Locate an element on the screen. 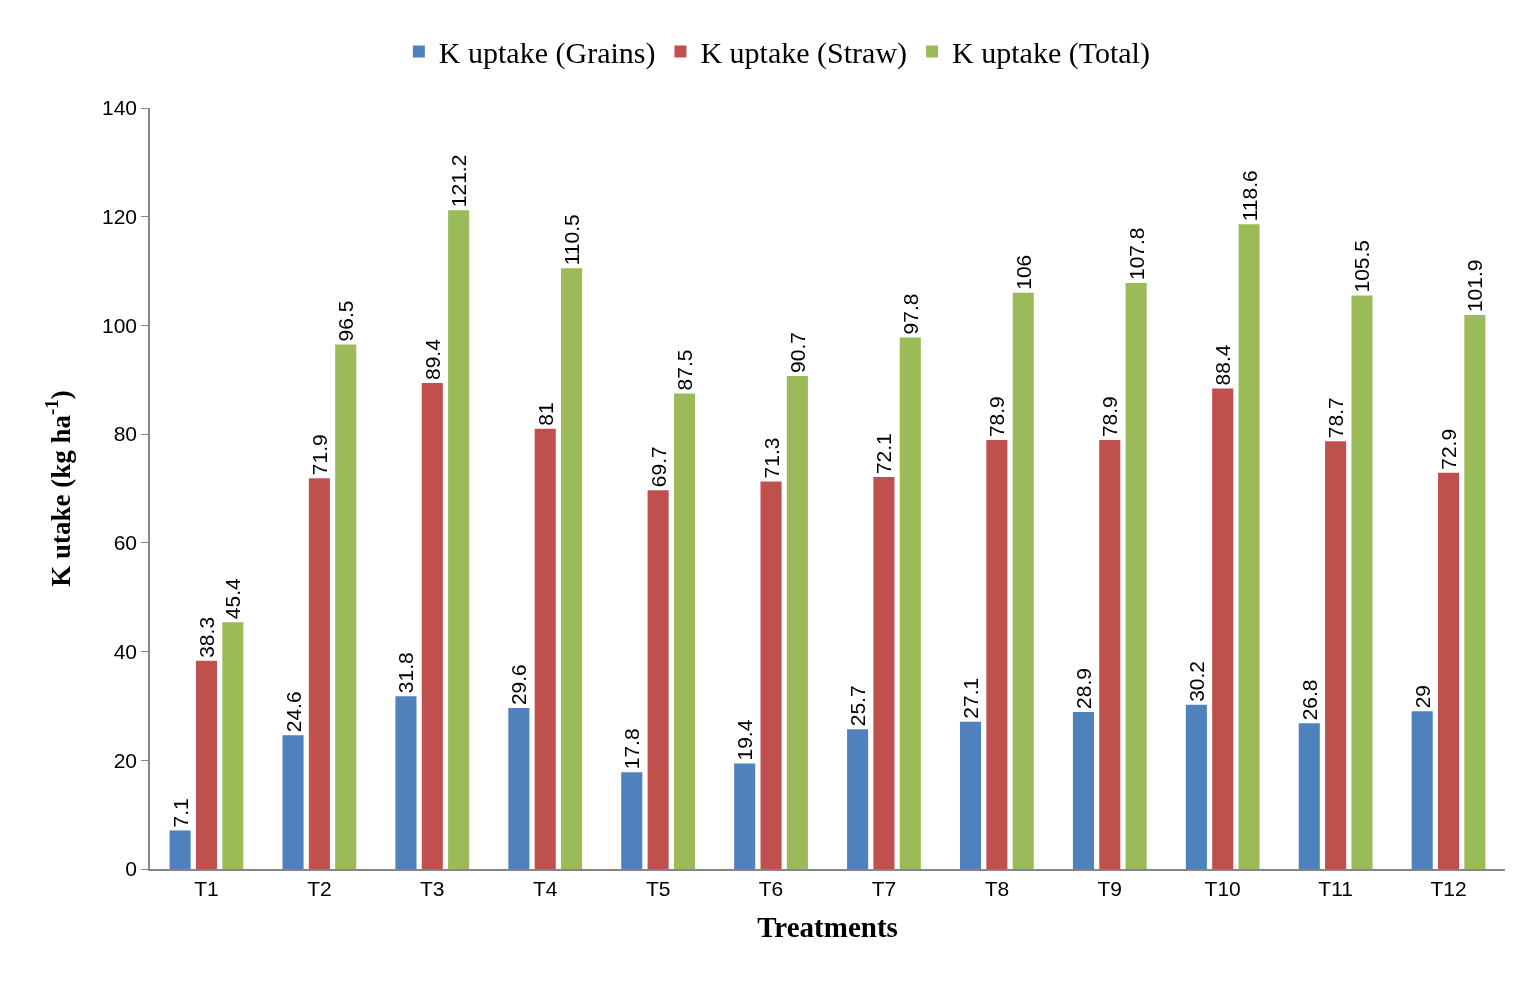 The height and width of the screenshot is (991, 1514). y-tick-label: 120 is located at coordinates (120, 217).